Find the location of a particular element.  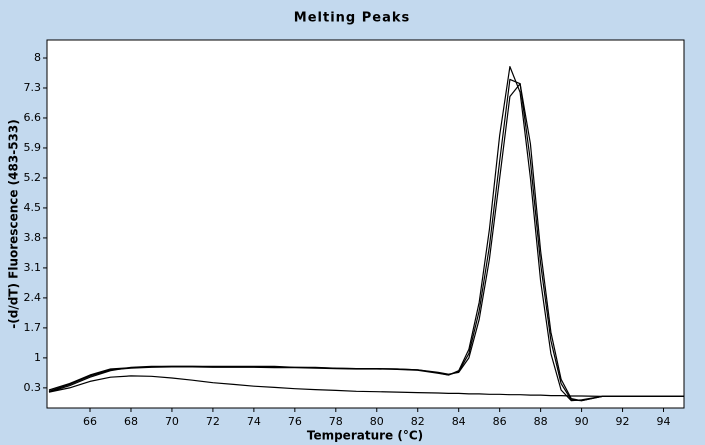

x-tick-label: 72 is located at coordinates (213, 421).